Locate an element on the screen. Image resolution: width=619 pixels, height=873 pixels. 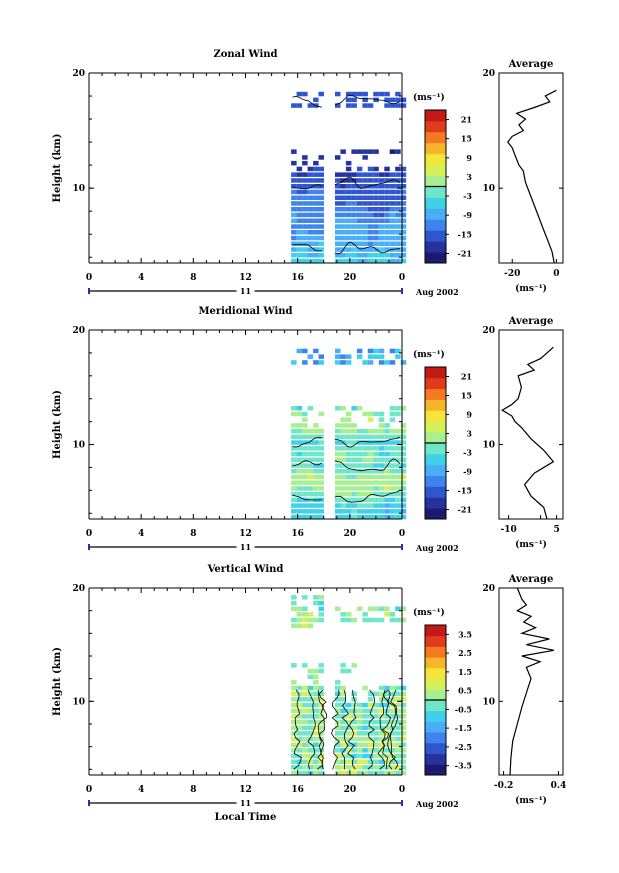
colorbar-tick-label: -1.5 is located at coordinates (463, 728).